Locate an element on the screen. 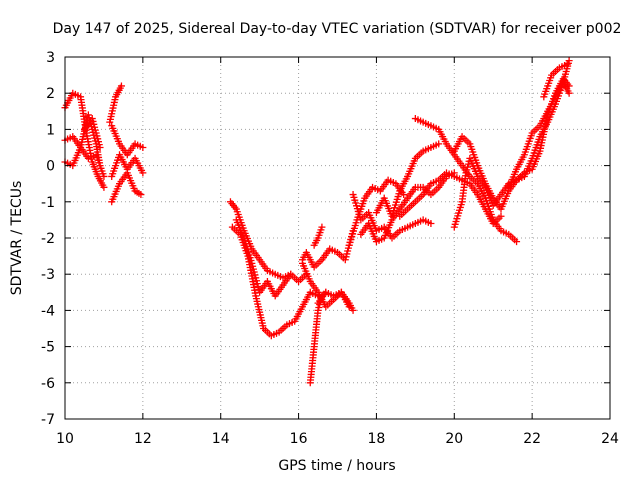 The image size is (640, 480). series-trace-o is located at coordinates (327, 286).